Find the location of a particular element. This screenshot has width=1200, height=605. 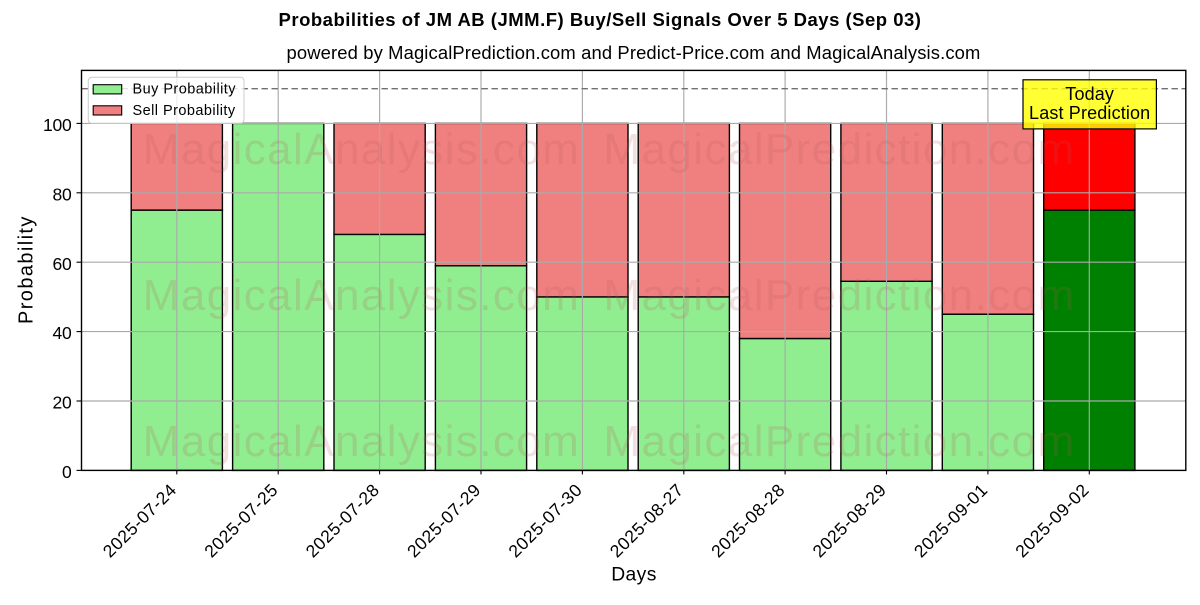

svg-text: Last Prediction is located at coordinates (1089, 113).